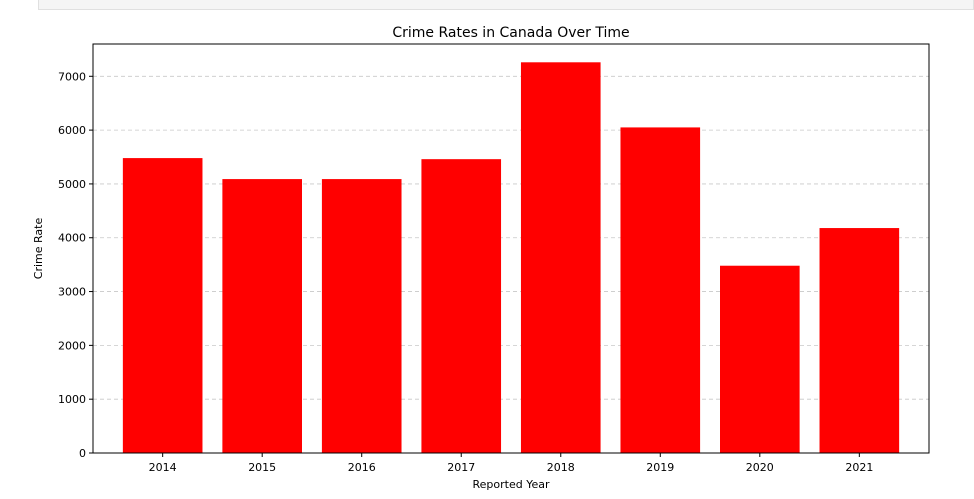 The height and width of the screenshot is (499, 974). Describe the element at coordinates (560, 258) in the screenshot. I see `bar-2018` at that location.